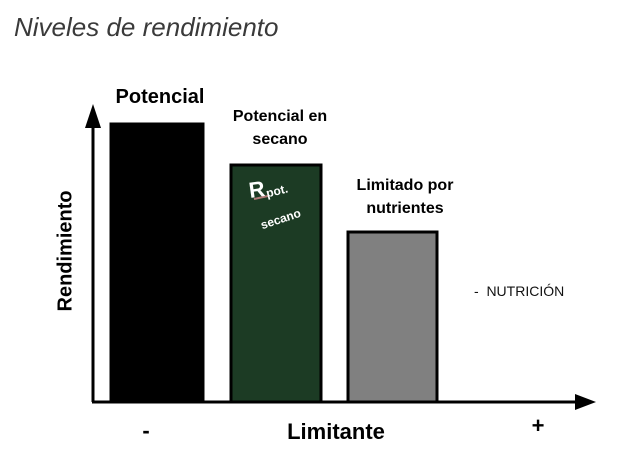 The image size is (640, 463). What do you see at coordinates (146, 430) in the screenshot?
I see `x-min-label: -` at bounding box center [146, 430].